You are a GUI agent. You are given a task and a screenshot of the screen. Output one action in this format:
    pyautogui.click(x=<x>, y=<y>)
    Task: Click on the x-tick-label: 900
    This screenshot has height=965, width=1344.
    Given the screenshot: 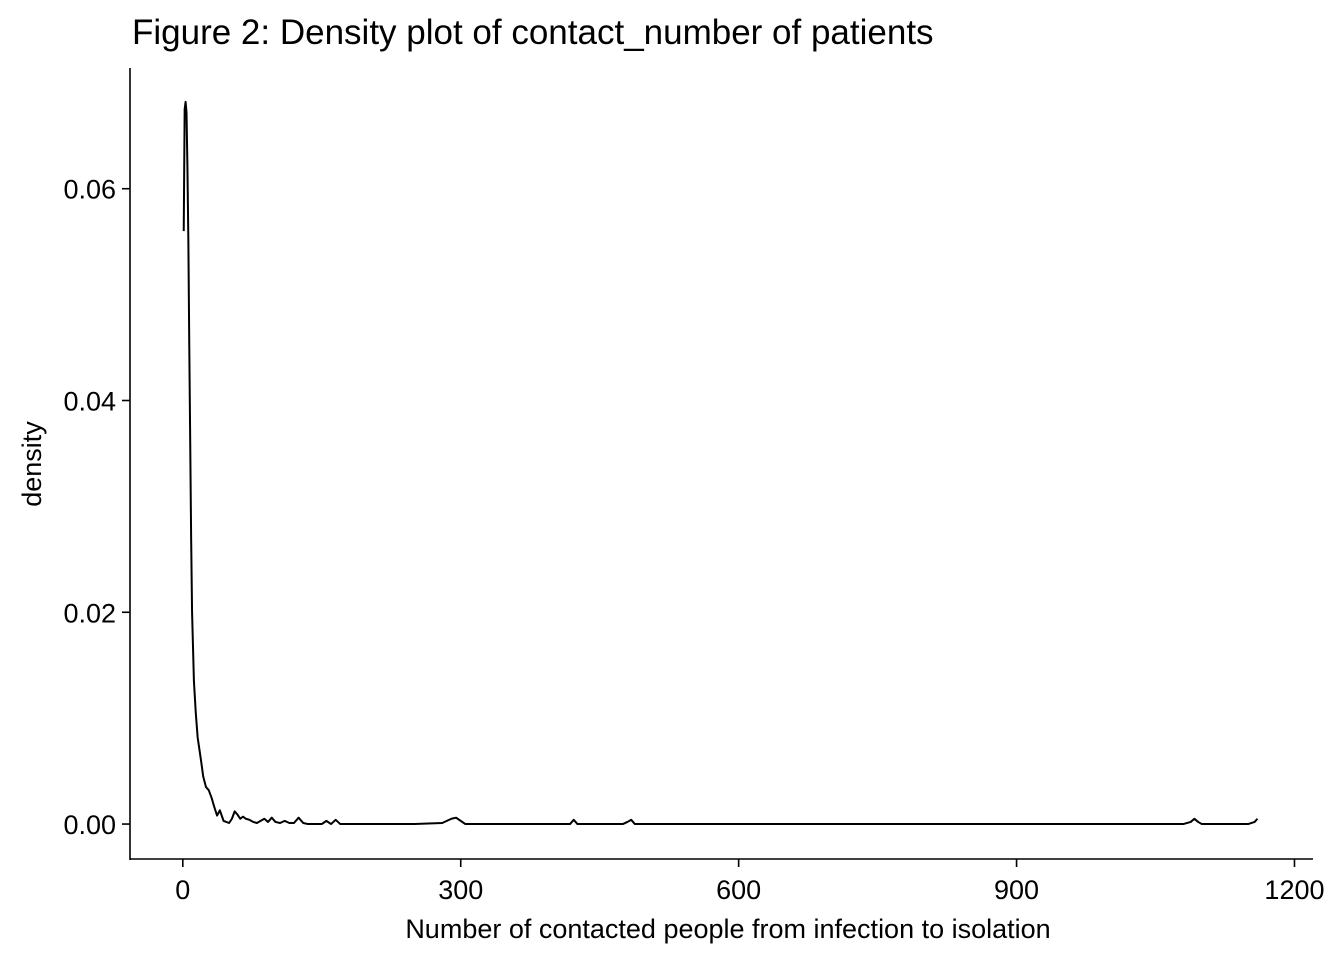 What is the action you would take?
    pyautogui.click(x=1016, y=890)
    